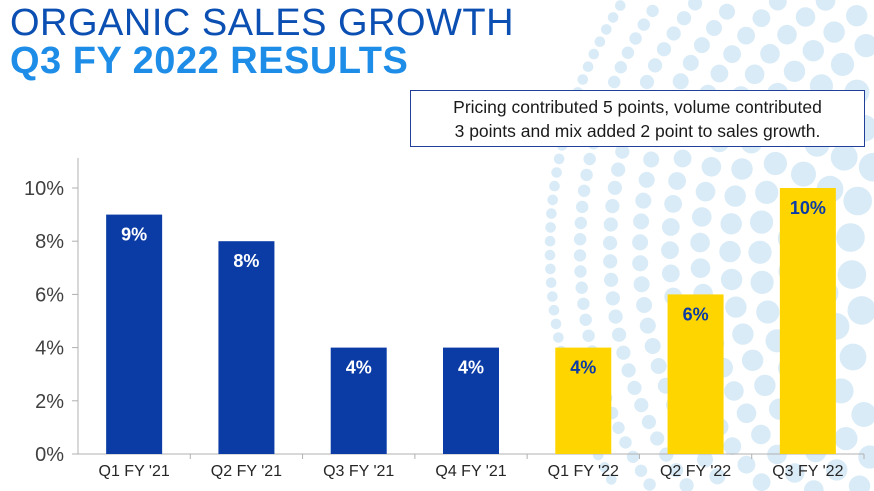 The height and width of the screenshot is (491, 874). What do you see at coordinates (246, 261) in the screenshot?
I see `data-label-2: 8%` at bounding box center [246, 261].